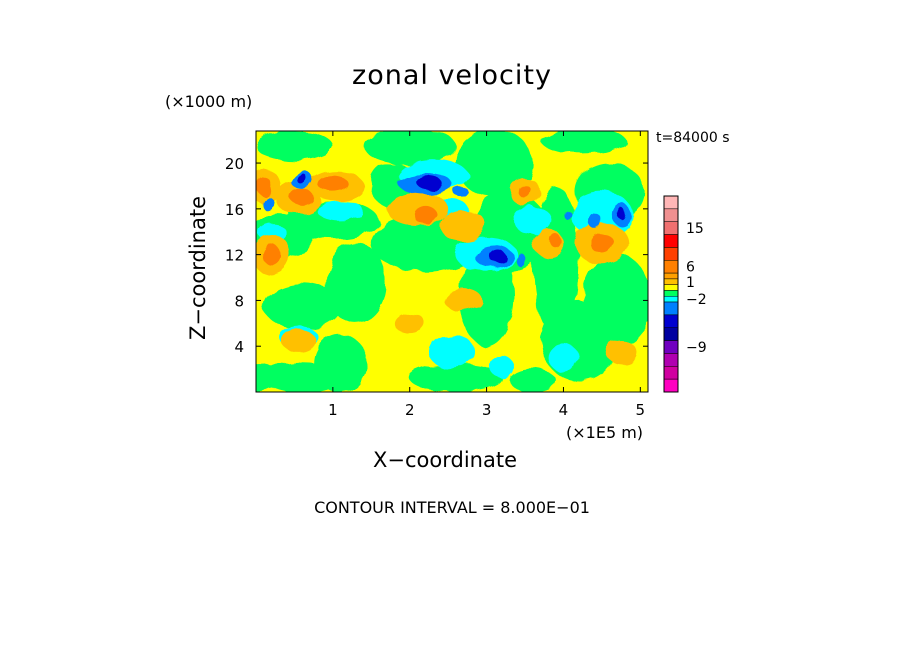 This screenshot has height=654, width=904. Describe the element at coordinates (234, 164) in the screenshot. I see `y-tick-label-4: 20` at that location.